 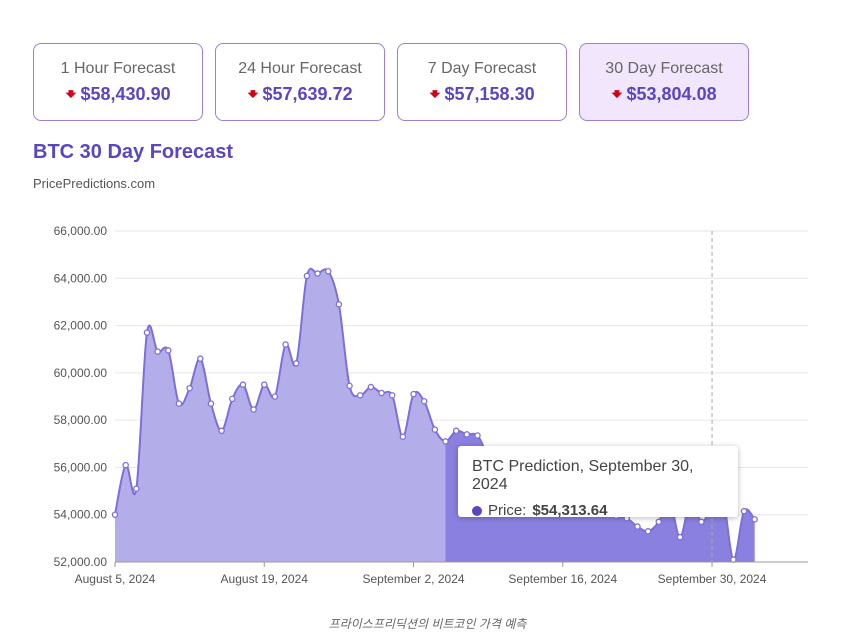 I want to click on x-tick-label: August 19, 2024, so click(x=265, y=579).